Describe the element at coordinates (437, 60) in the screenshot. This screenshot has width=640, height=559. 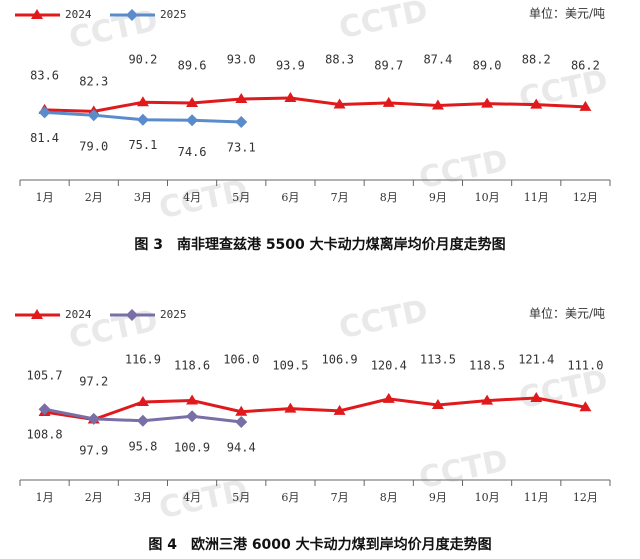
I see `data-label: 87.4` at that location.